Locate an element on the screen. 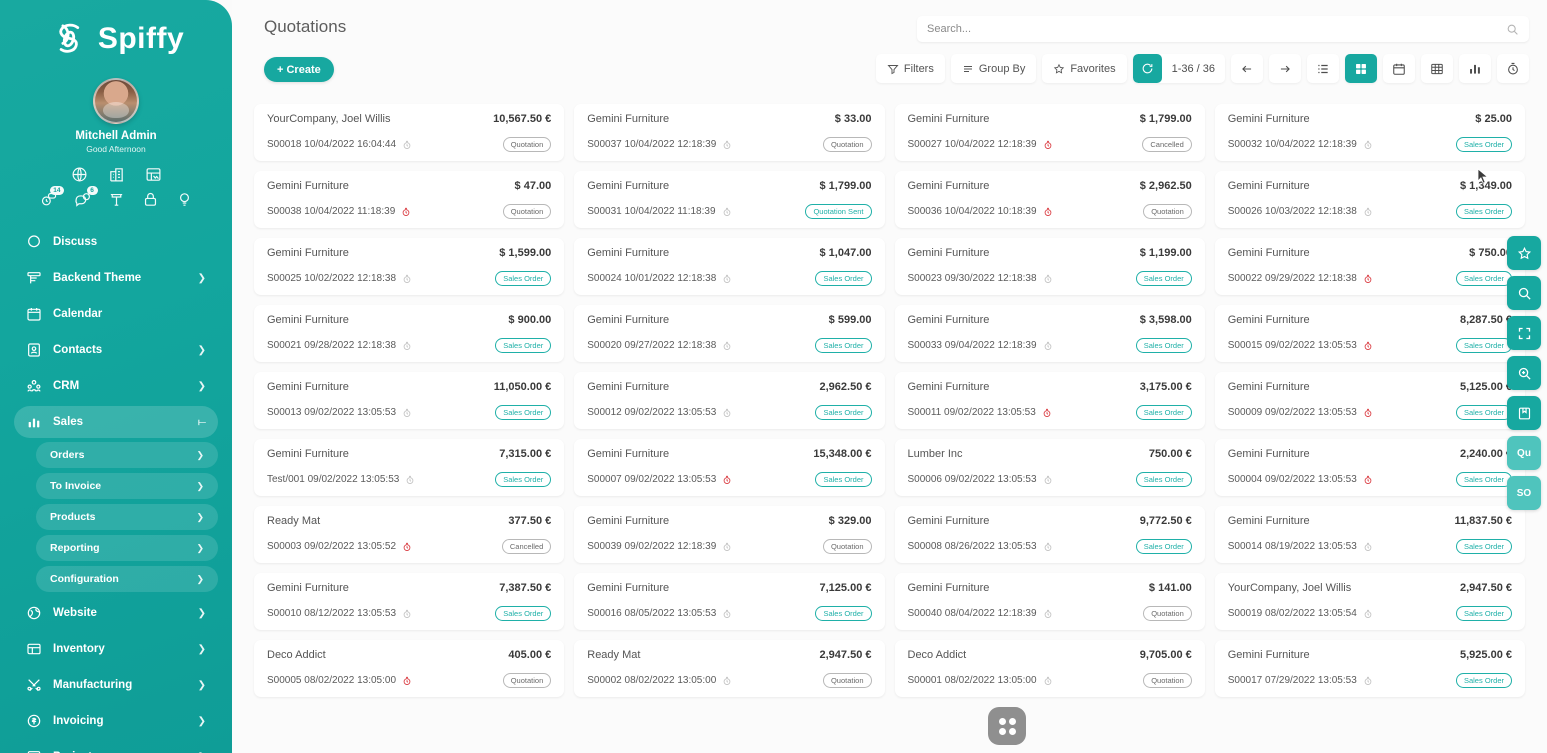 The width and height of the screenshot is (1547, 753). list-view-button is located at coordinates (1323, 68).